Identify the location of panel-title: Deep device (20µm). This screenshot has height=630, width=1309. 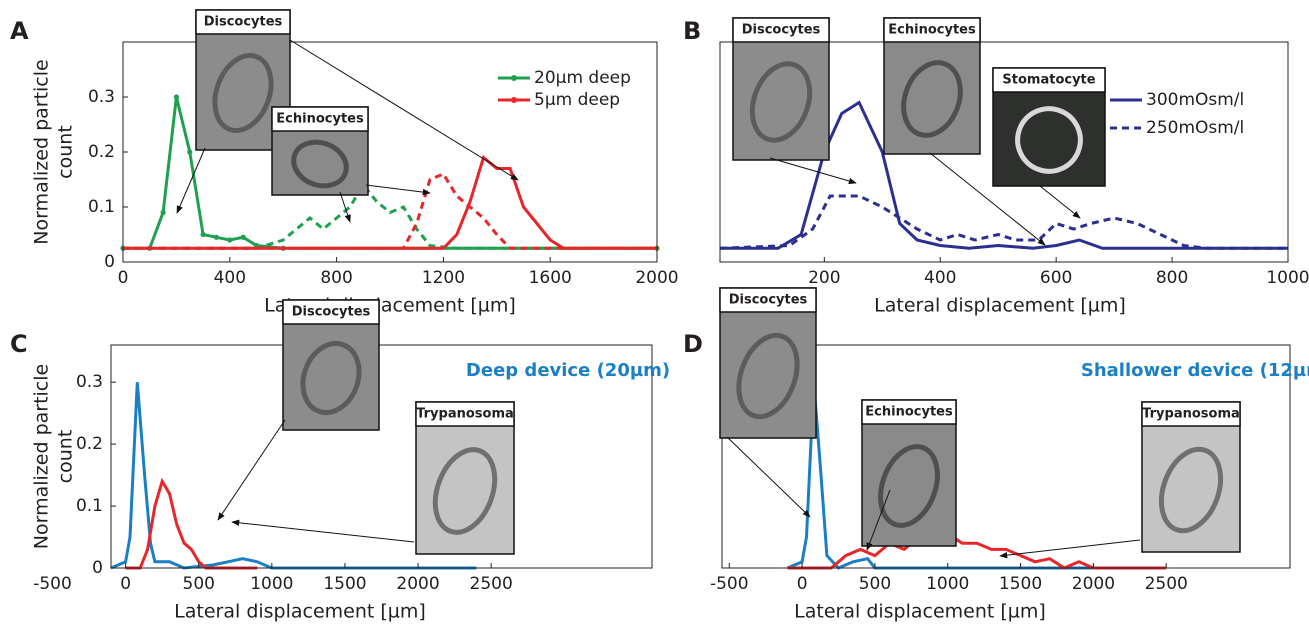
(568, 370).